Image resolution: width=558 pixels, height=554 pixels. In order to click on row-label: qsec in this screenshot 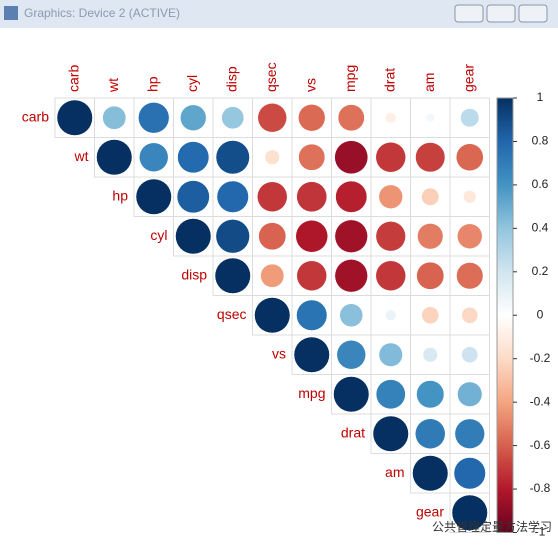, I will do `click(232, 314)`.